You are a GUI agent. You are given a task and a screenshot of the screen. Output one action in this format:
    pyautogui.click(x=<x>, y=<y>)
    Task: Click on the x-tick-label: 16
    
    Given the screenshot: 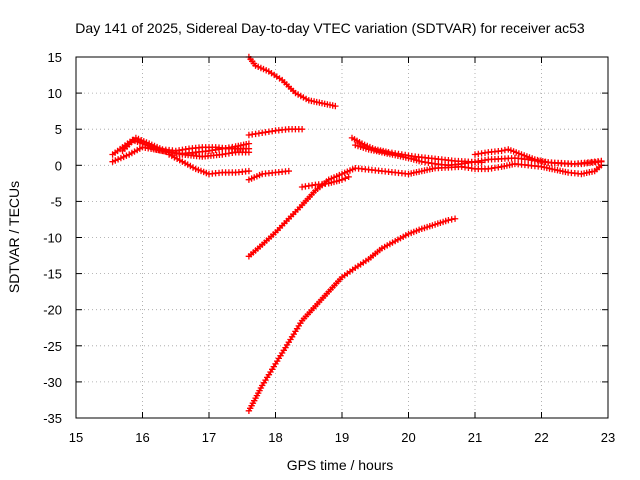 What is the action you would take?
    pyautogui.click(x=142, y=437)
    